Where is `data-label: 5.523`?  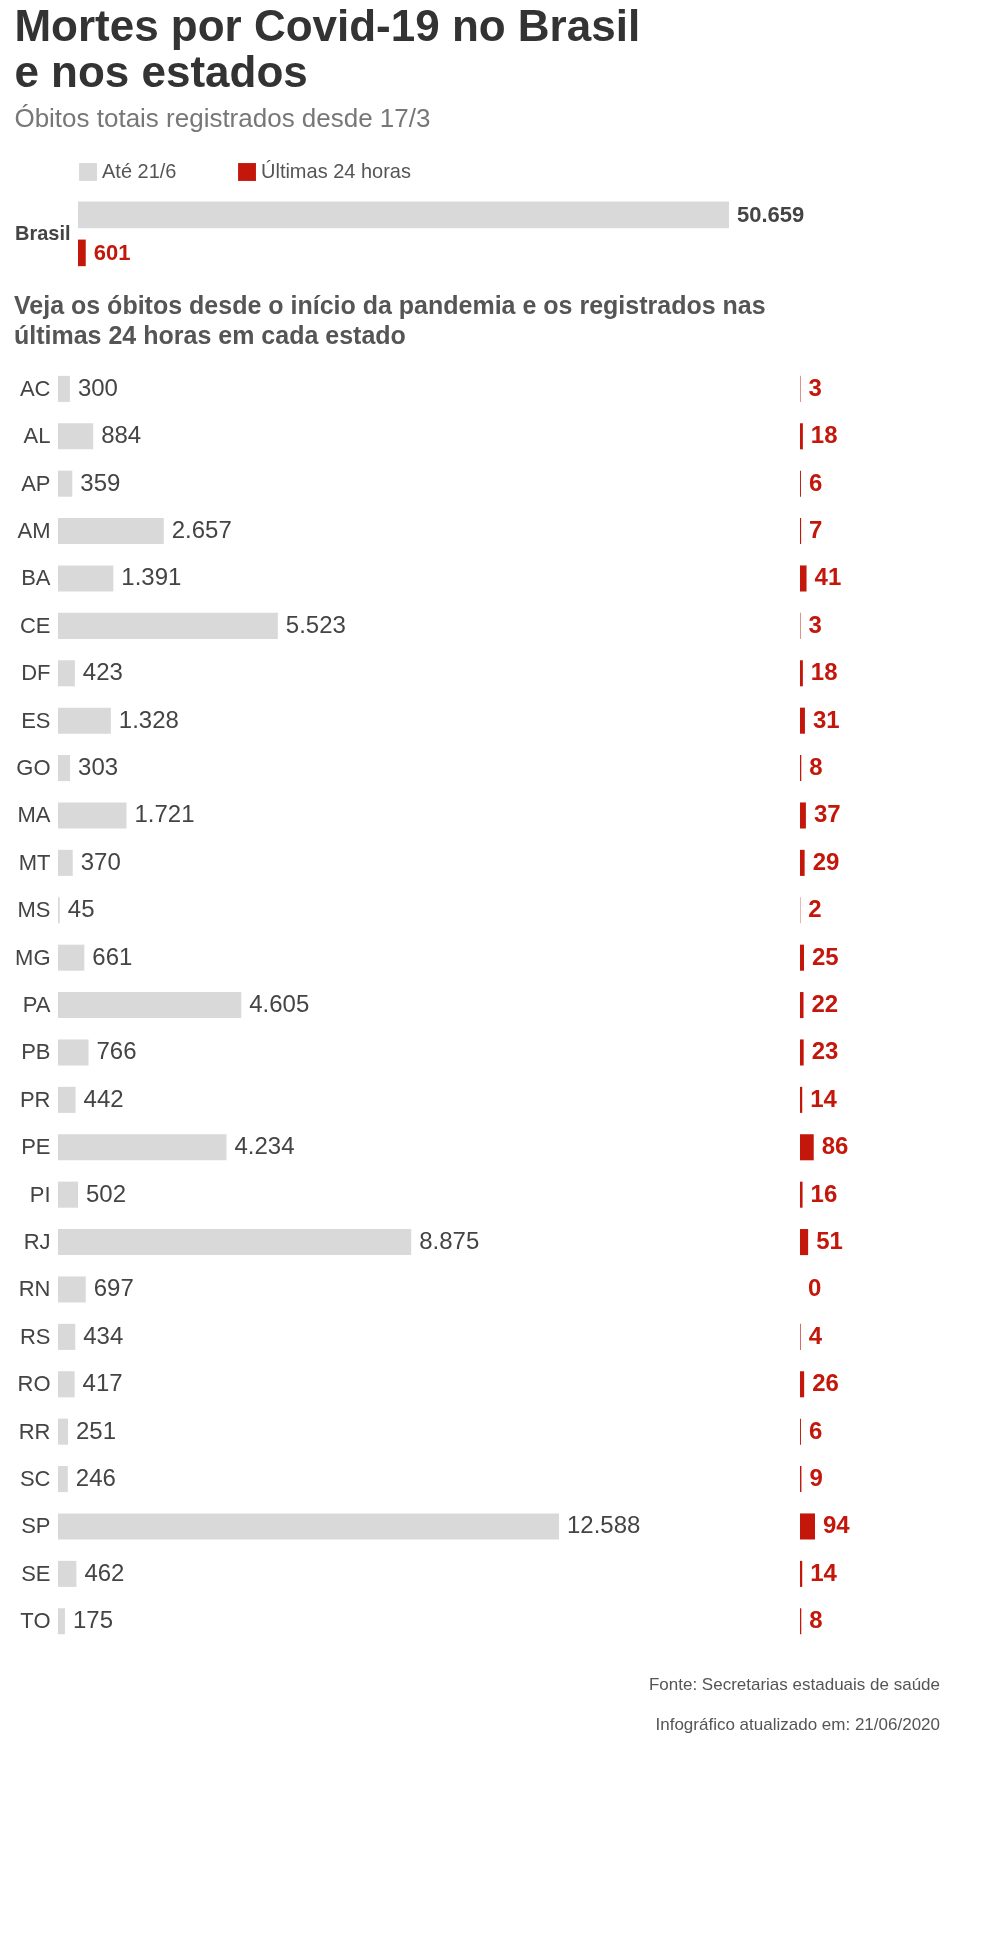 data-label: 5.523 is located at coordinates (315, 624).